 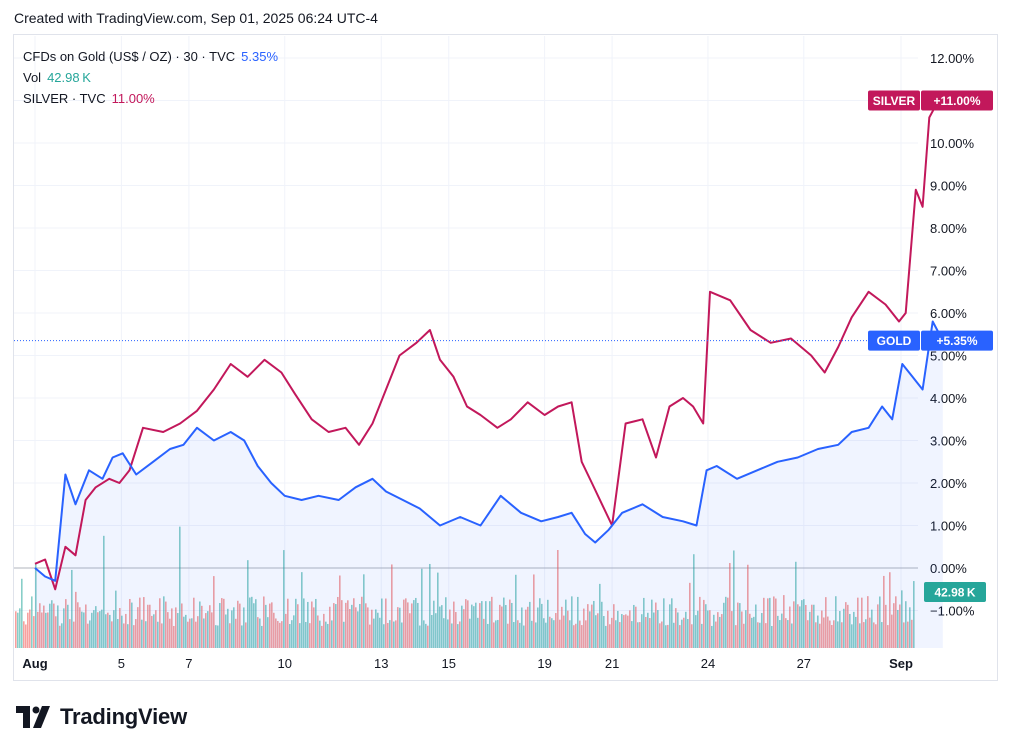 I want to click on x-tick-label: 13, so click(x=381, y=663).